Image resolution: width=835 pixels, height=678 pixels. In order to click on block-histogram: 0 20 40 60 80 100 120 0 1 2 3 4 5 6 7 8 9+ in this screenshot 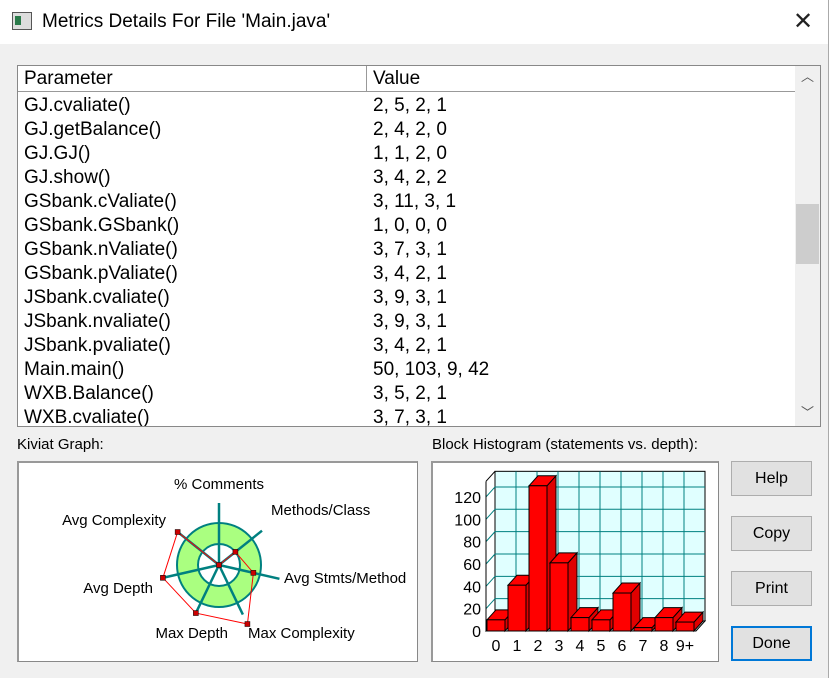, I will do `click(575, 561)`.